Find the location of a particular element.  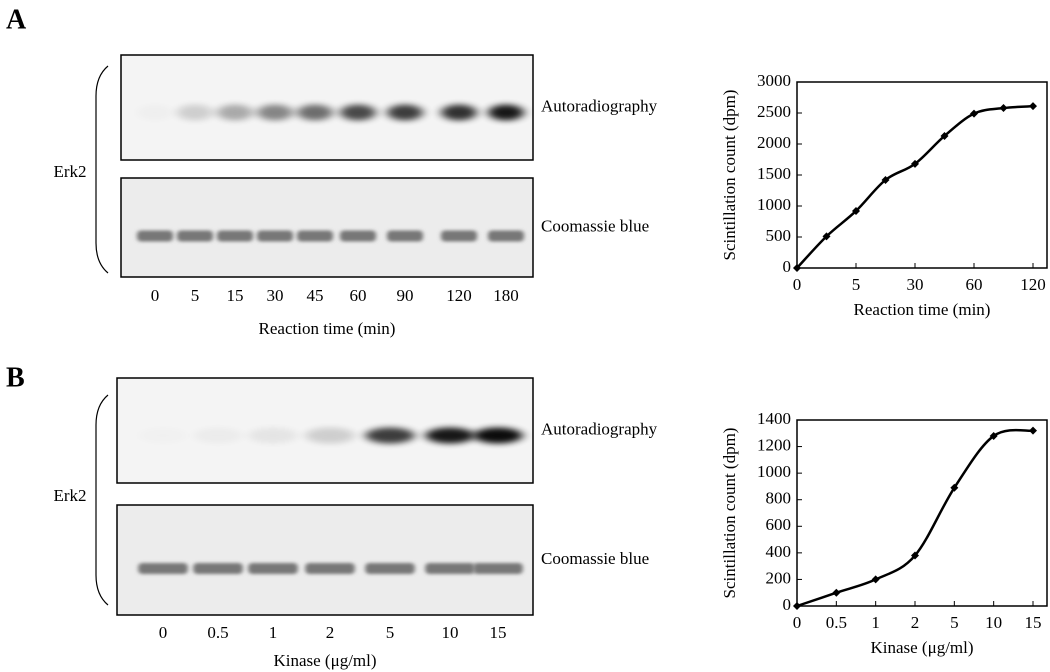

lane-label: 1 is located at coordinates (273, 632).